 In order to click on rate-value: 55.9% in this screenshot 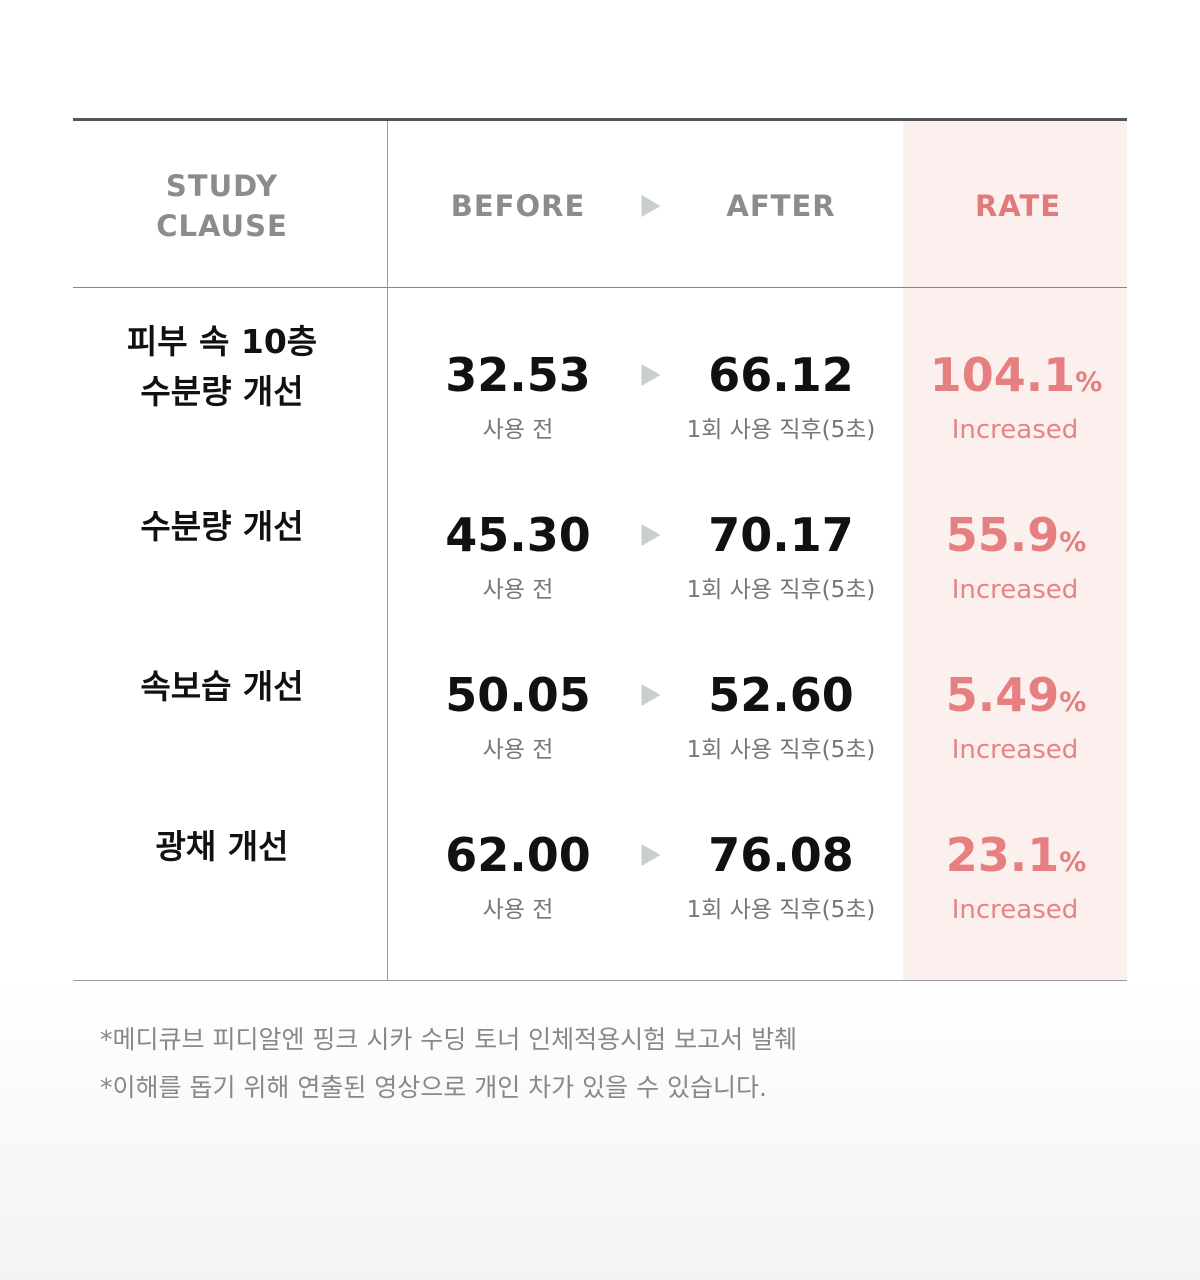, I will do `click(1016, 535)`.